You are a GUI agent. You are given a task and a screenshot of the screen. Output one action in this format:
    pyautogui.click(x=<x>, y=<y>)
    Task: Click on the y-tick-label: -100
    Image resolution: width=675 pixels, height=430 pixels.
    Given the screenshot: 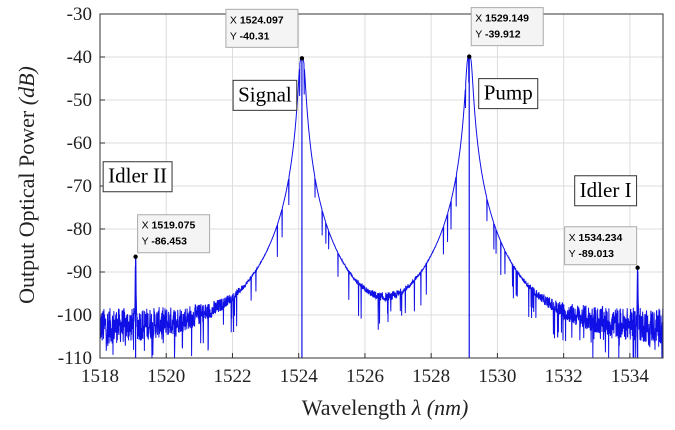 What is the action you would take?
    pyautogui.click(x=74, y=315)
    